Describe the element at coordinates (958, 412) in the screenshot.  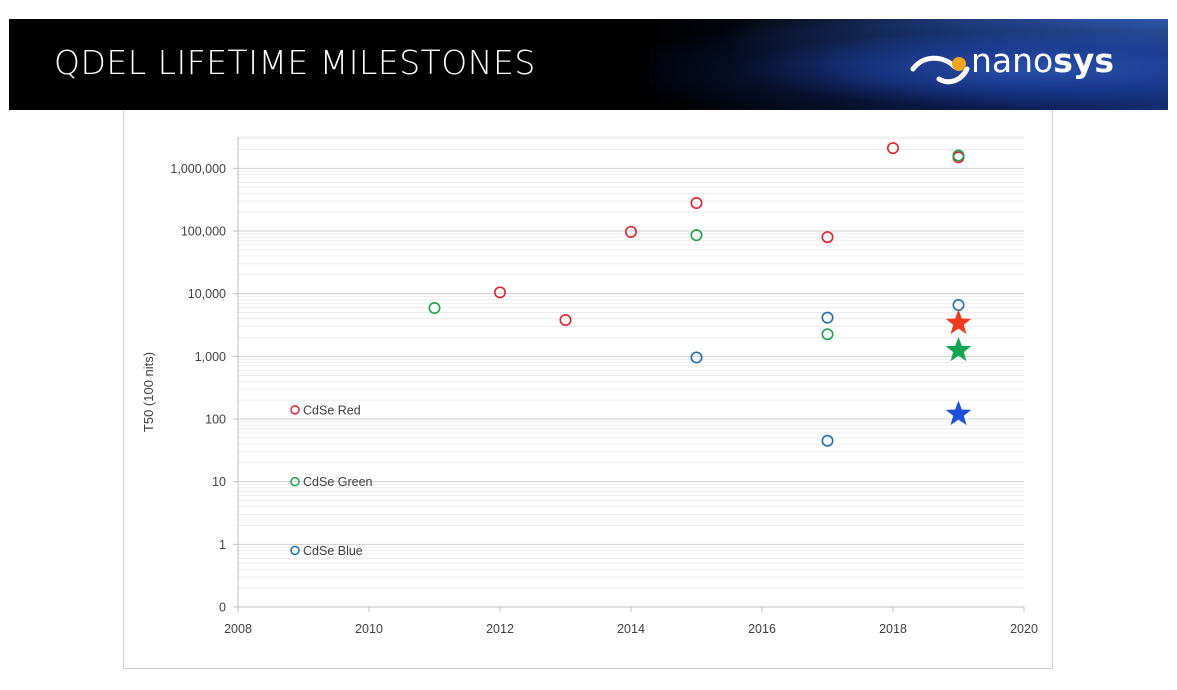
I see `highlight-star-star_blue` at that location.